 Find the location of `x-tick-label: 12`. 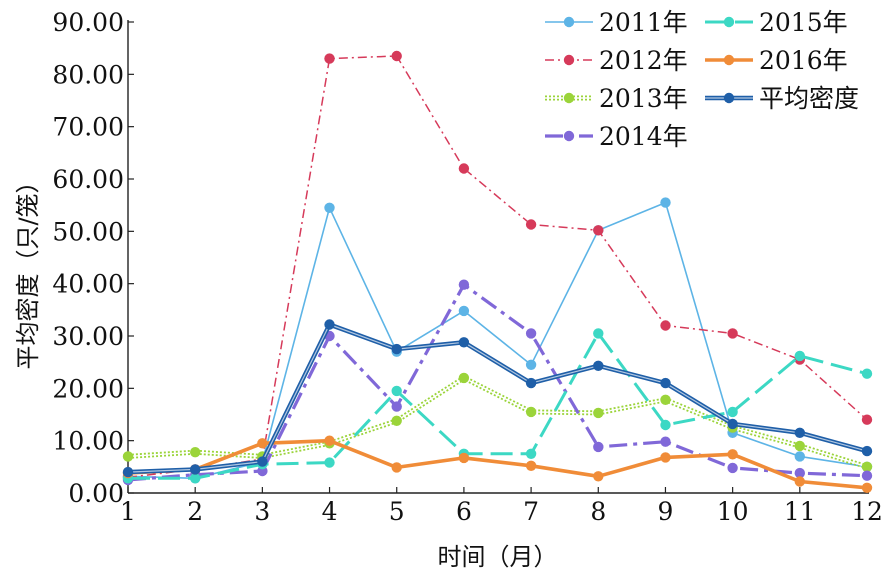

x-tick-label: 12 is located at coordinates (867, 511).